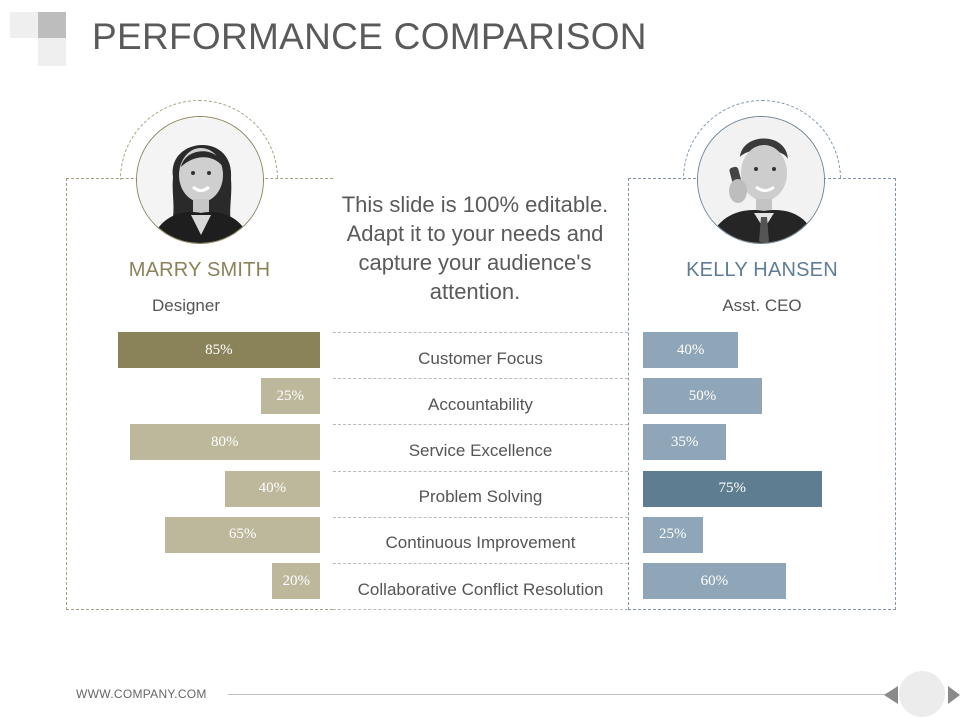 This screenshot has height=720, width=960. Describe the element at coordinates (714, 581) in the screenshot. I see `right-bar: 60%` at that location.